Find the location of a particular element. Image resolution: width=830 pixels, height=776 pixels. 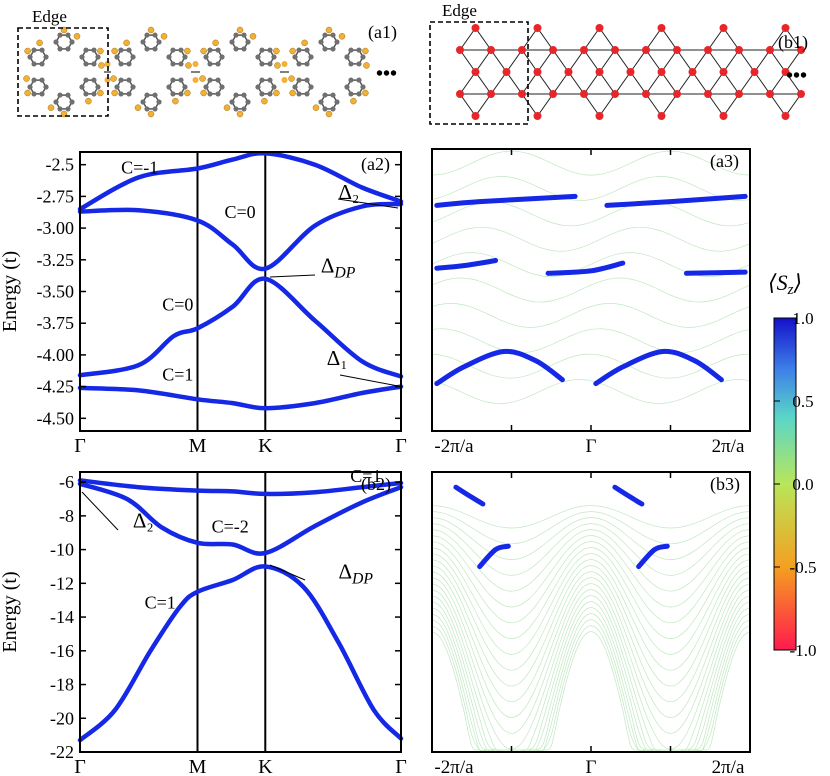

colorbar-title: ⟨Sz⟩ is located at coordinates (785, 284).